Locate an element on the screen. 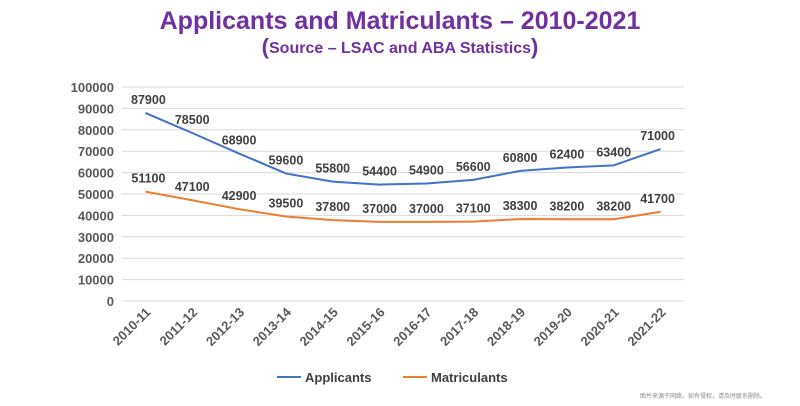  data-label-applicants: 54900 is located at coordinates (426, 171).